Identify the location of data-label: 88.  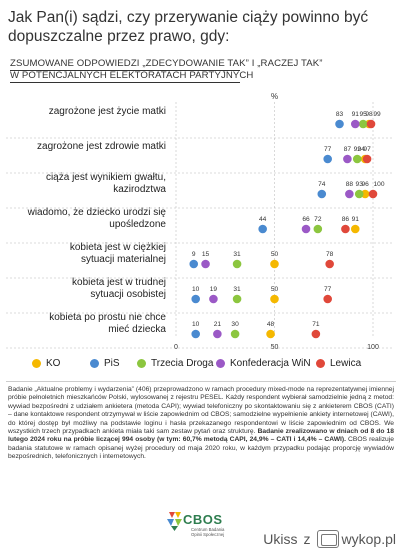
(350, 184).